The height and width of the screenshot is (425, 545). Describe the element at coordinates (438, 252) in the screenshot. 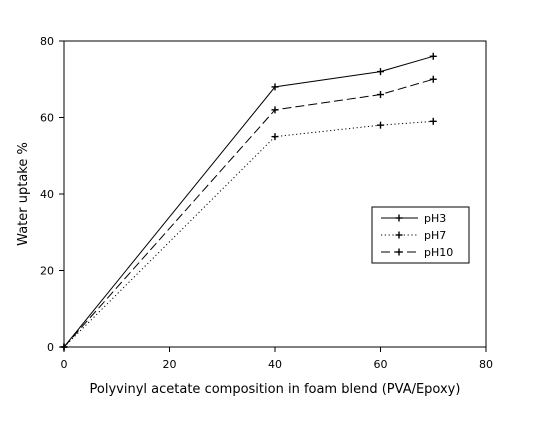

I see `legend-label-ph10: pH10` at that location.